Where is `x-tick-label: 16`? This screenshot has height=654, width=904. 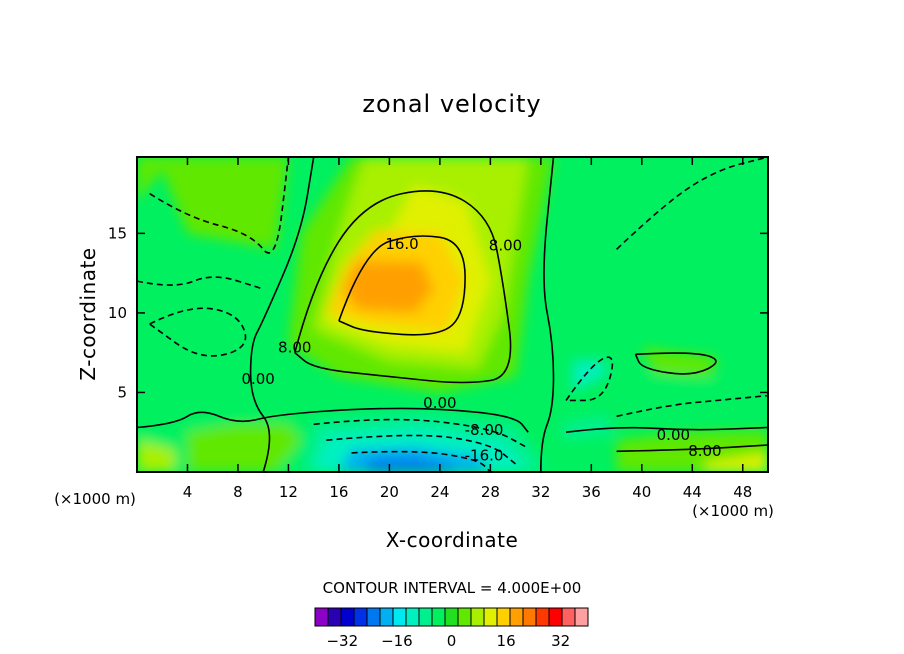 x-tick-label: 16 is located at coordinates (338, 492).